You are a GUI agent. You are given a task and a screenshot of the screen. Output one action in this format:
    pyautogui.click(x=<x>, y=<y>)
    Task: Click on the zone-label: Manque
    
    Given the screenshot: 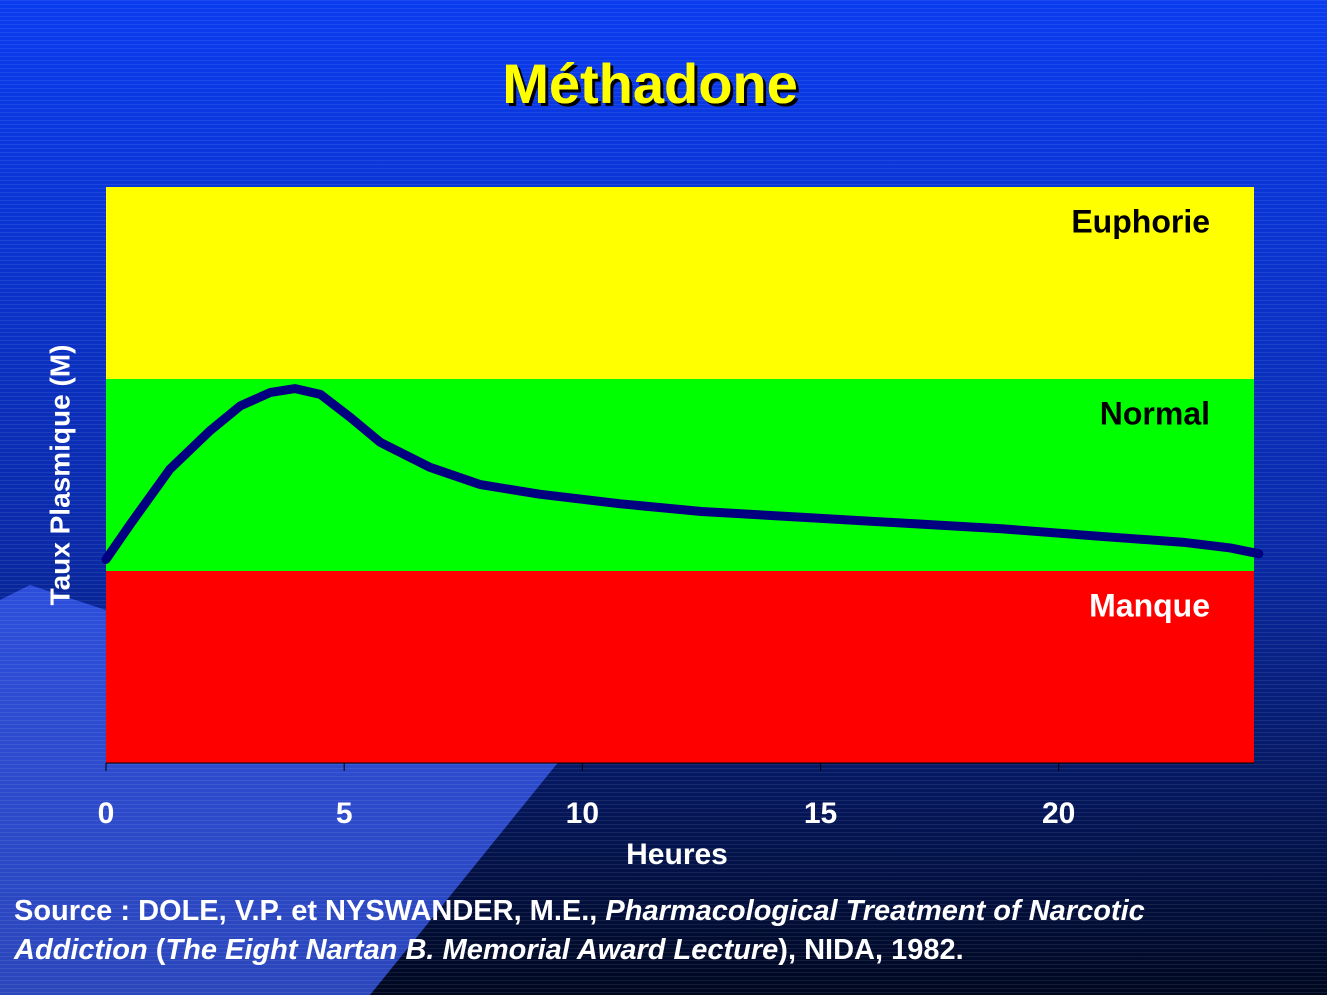 What is the action you would take?
    pyautogui.click(x=1149, y=605)
    